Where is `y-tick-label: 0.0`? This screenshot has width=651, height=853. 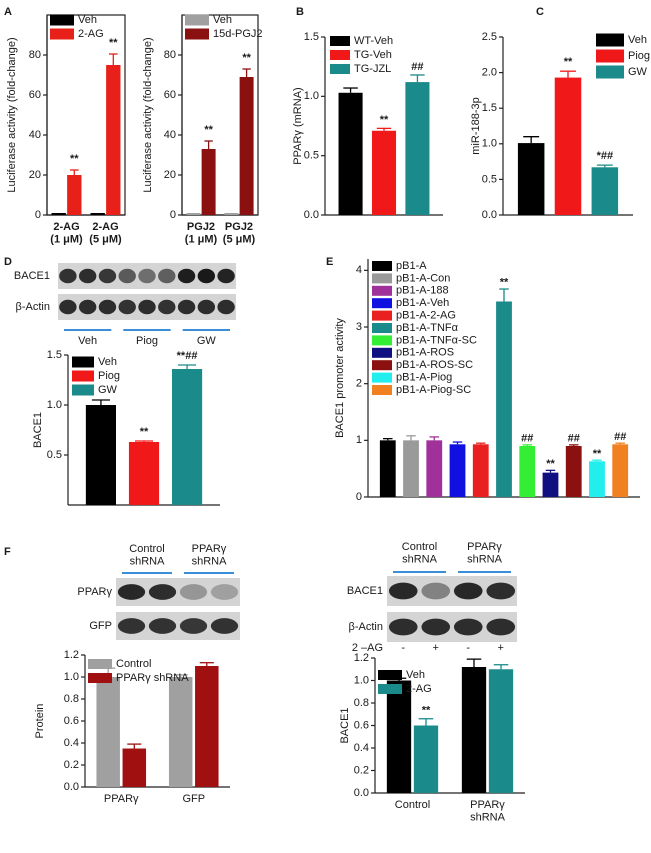
y-tick-label: 0.0 is located at coordinates (489, 215).